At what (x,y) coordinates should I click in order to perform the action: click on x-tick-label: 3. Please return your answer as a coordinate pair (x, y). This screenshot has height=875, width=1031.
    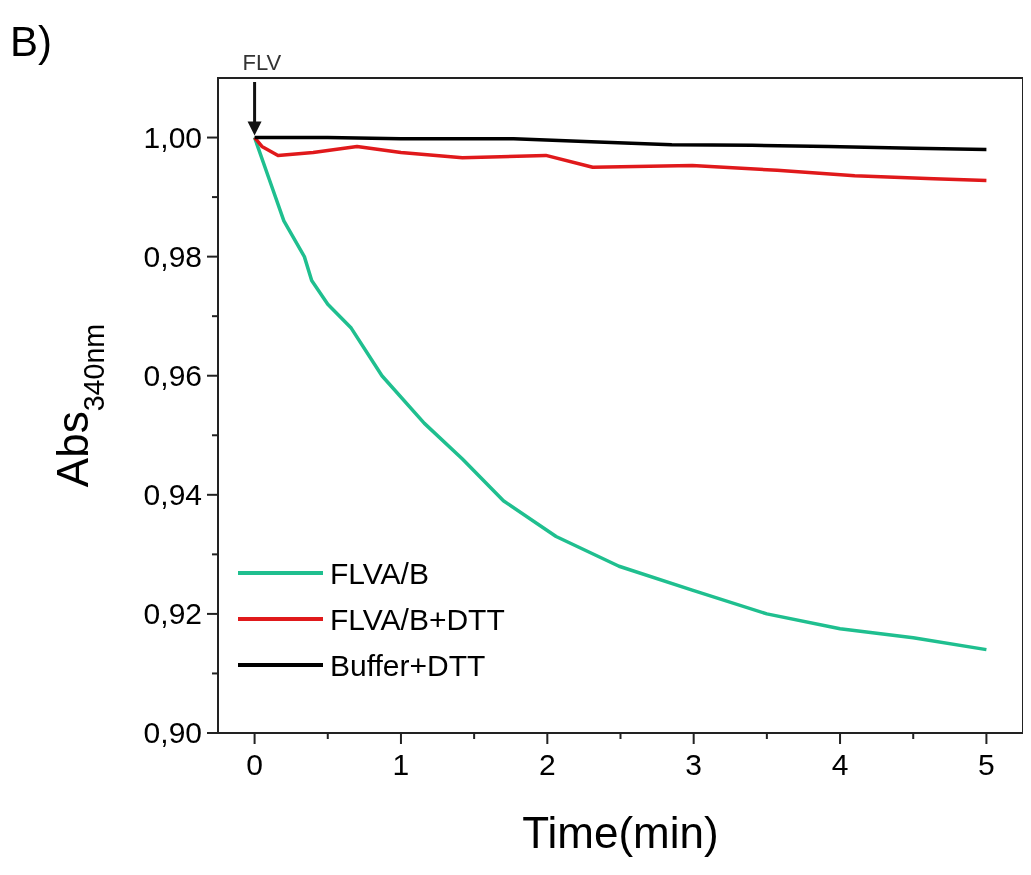
    Looking at the image, I should click on (694, 764).